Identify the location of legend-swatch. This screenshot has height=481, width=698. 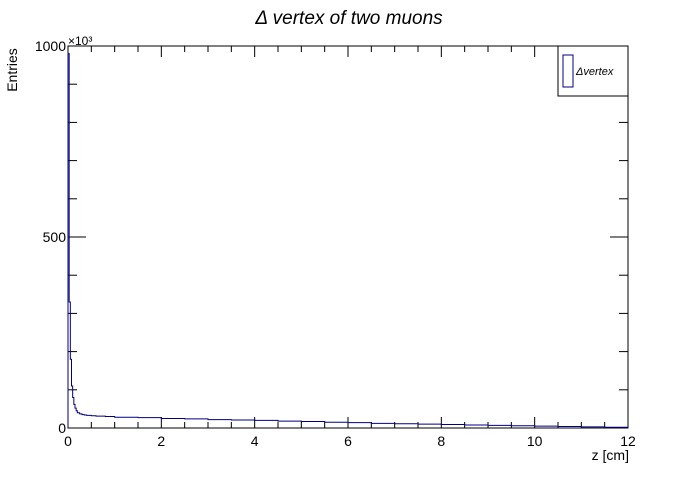
(568, 71).